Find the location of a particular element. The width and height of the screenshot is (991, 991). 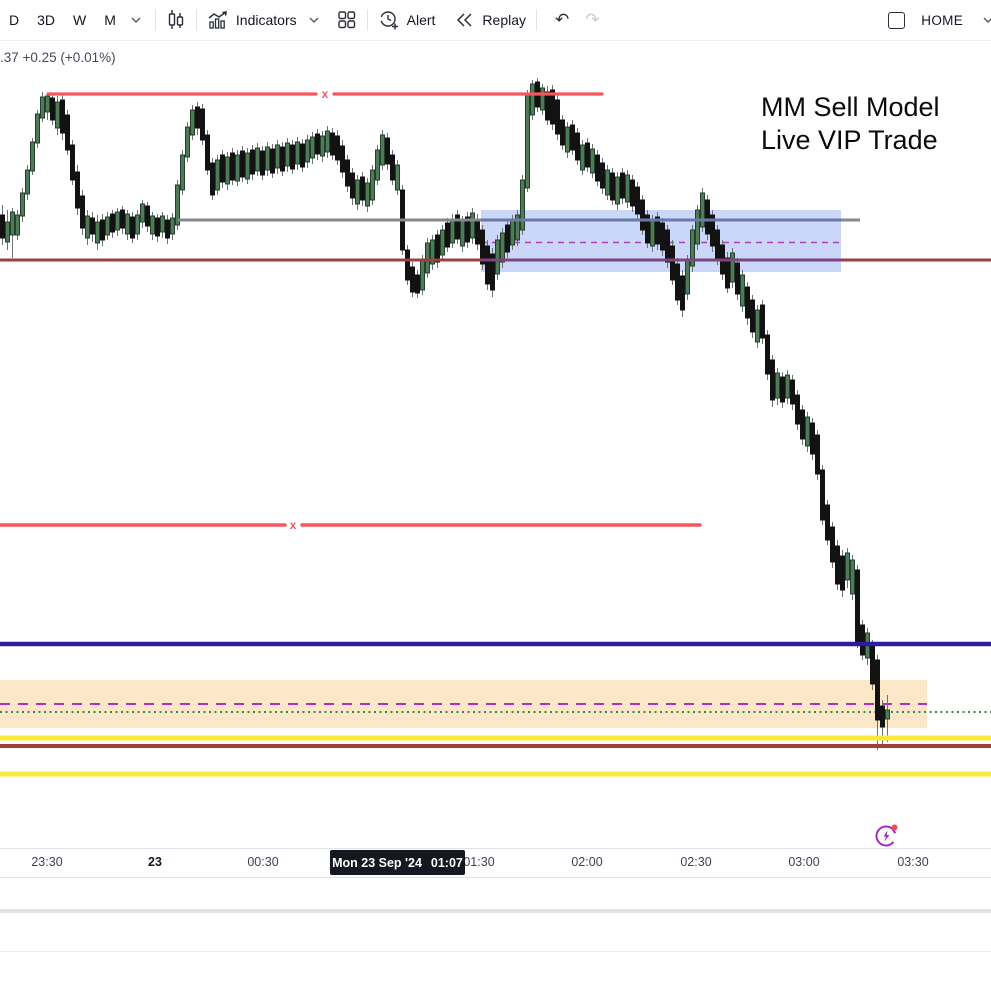

indicators-icon is located at coordinates (218, 20).